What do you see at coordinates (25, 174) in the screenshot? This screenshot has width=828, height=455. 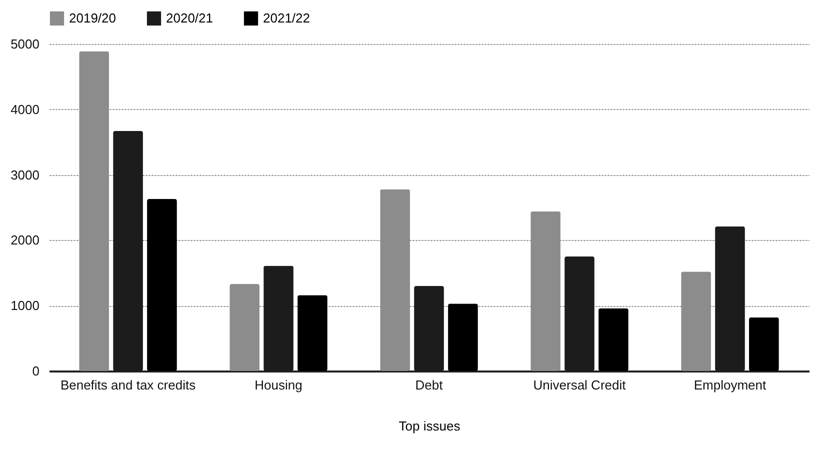 I see `y-tick-label: 3000` at bounding box center [25, 174].